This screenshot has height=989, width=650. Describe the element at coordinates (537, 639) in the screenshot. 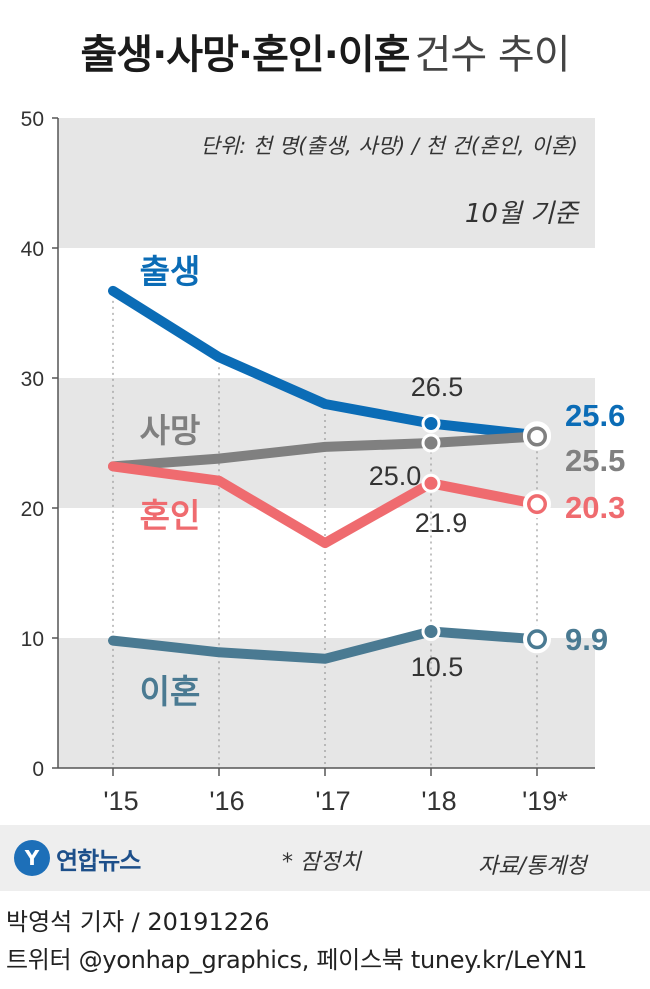

I see `point-inner-이혼` at that location.